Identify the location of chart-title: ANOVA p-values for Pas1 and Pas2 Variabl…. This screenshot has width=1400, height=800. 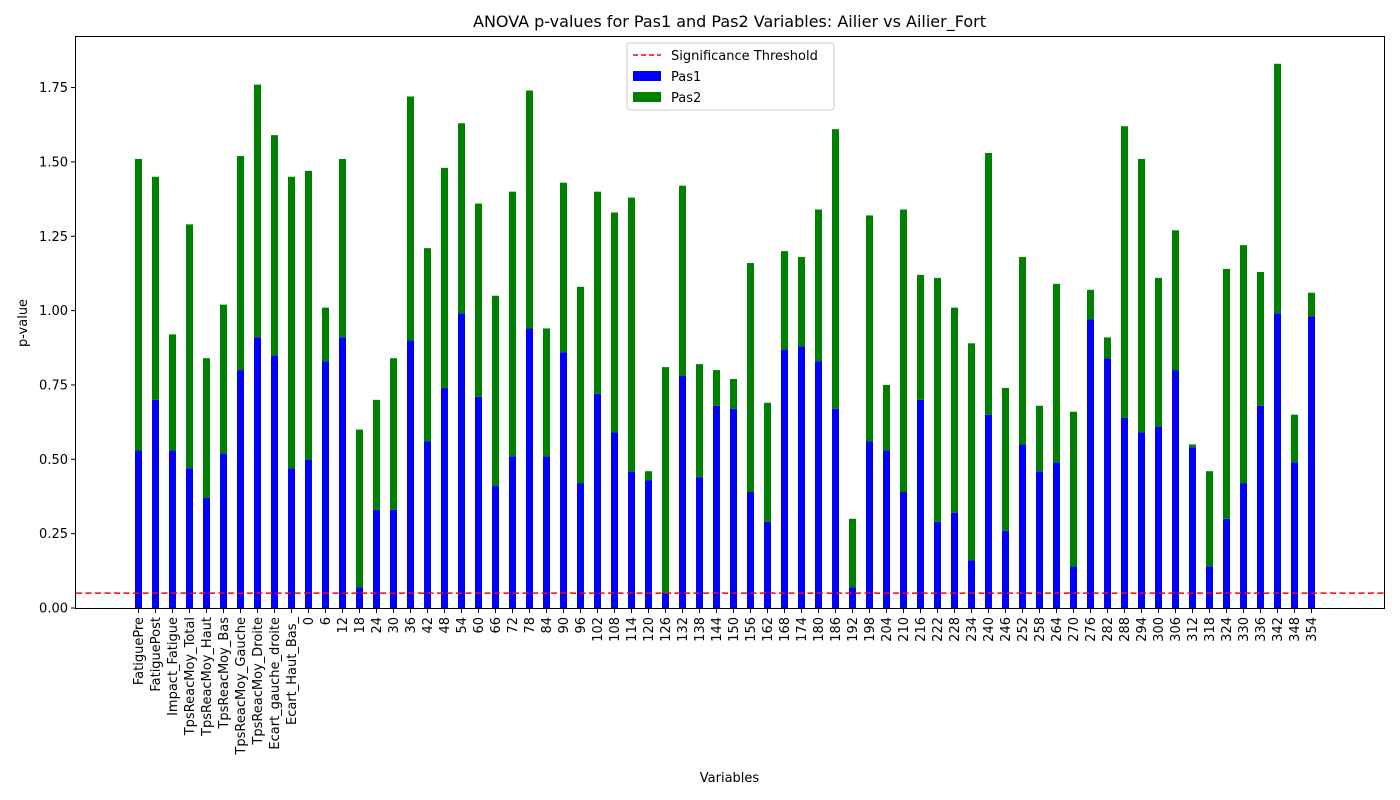
(729, 22).